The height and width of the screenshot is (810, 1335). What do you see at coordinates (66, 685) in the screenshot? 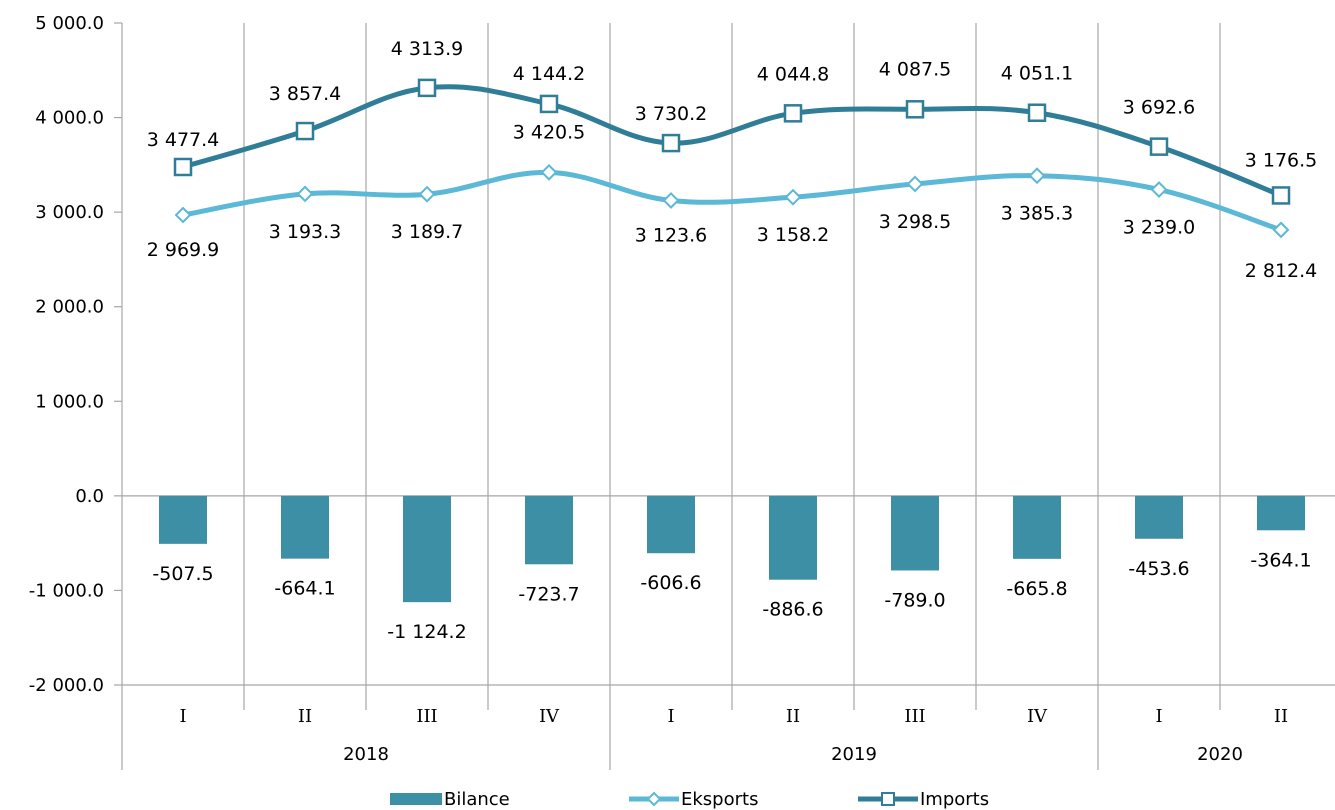
I see `y-tick-label: -2 000.0` at bounding box center [66, 685].